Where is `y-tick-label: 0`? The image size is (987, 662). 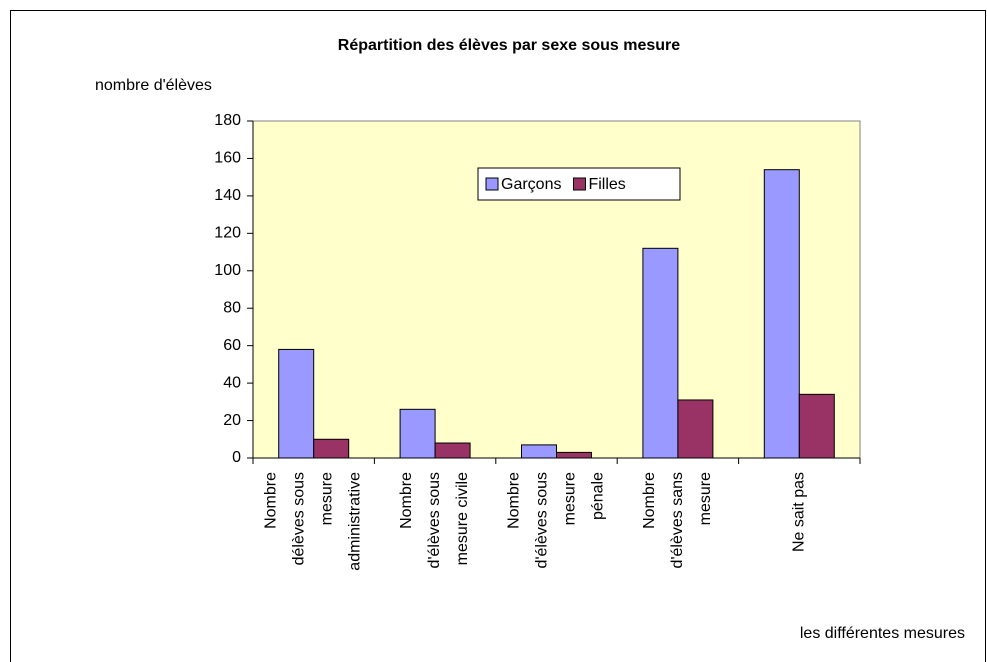 y-tick-label: 0 is located at coordinates (236, 457).